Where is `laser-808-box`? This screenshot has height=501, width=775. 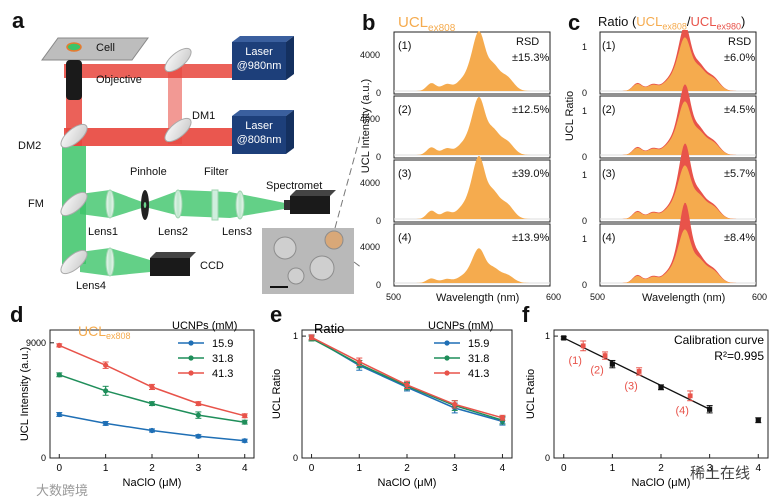 laser-808-box is located at coordinates (263, 132).